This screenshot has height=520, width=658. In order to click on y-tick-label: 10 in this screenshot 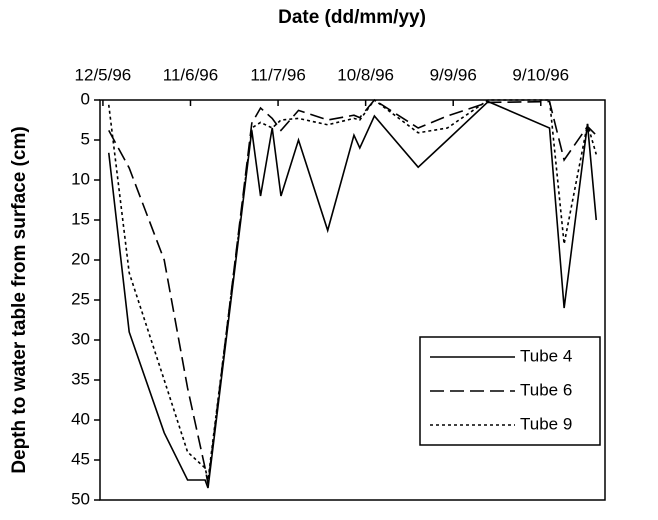, I will do `click(80, 178)`.